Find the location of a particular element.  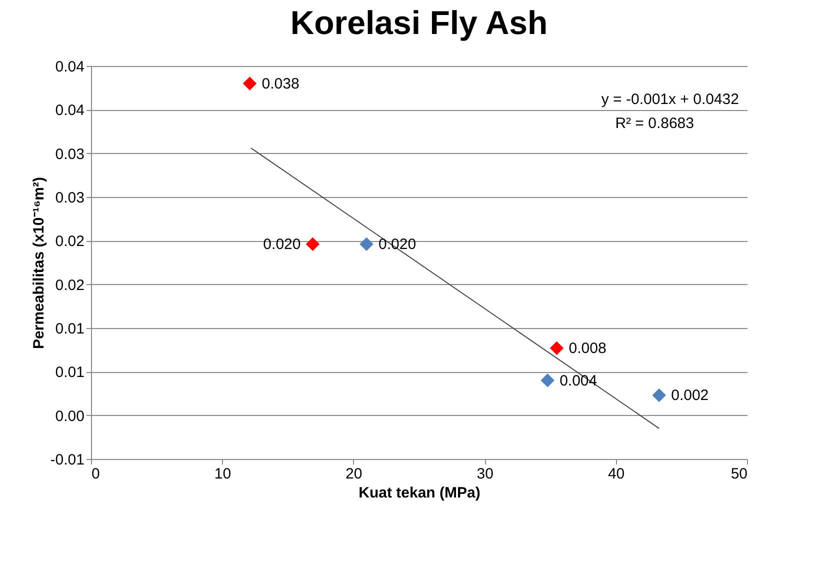

data-label: 0.038 is located at coordinates (281, 83).